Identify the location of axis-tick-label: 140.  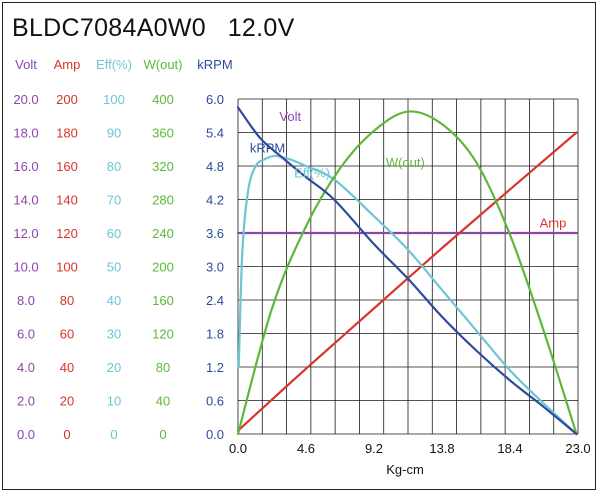
(67, 200).